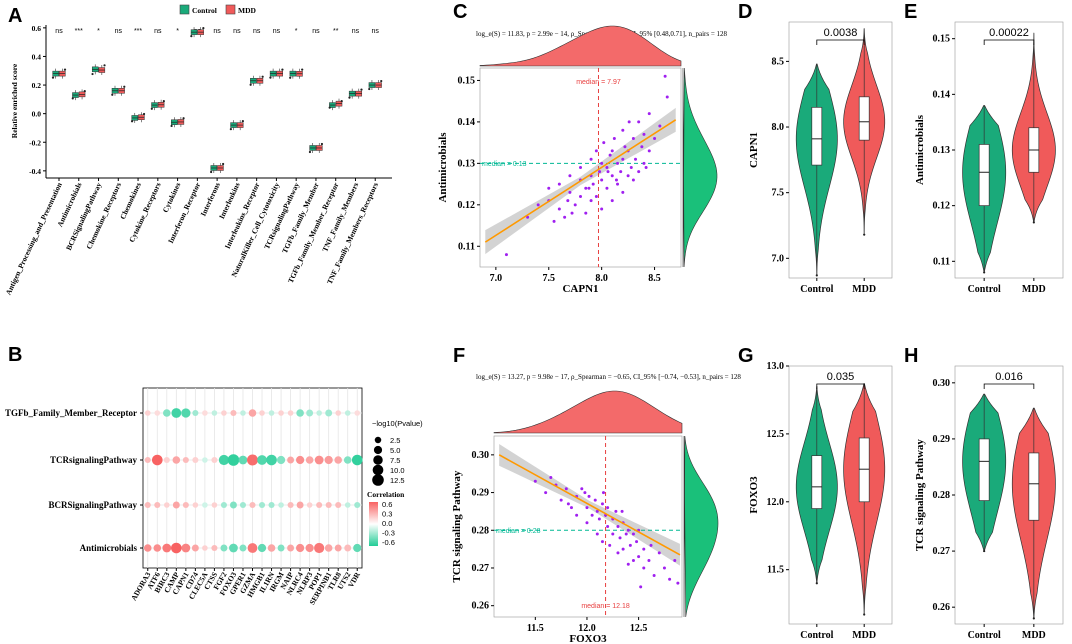 Image resolution: width=1072 pixels, height=644 pixels. I want to click on a-x-tick-label: Cytokines, so click(172, 197).